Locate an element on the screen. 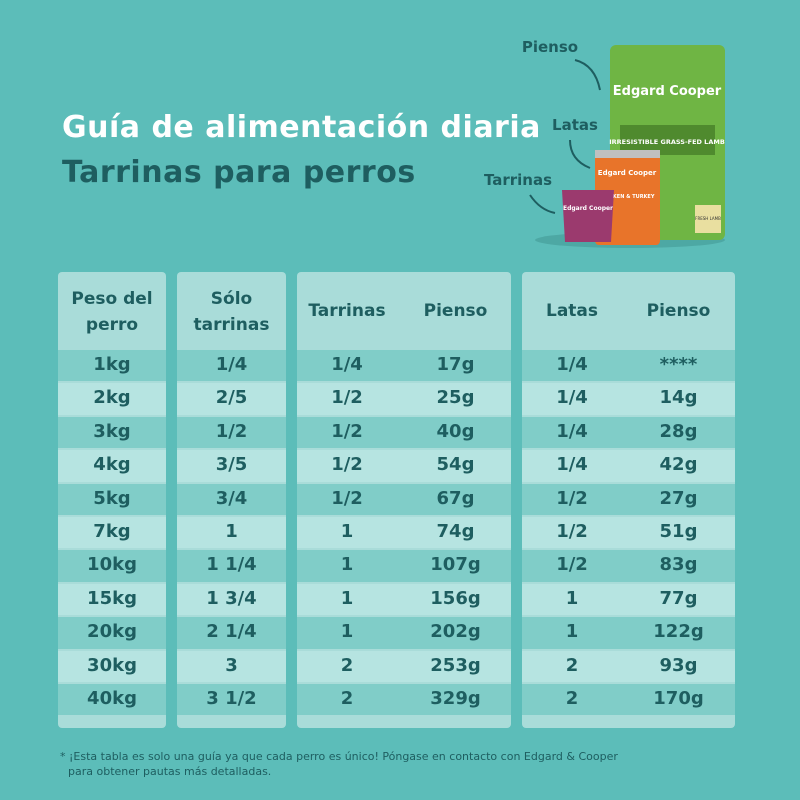 The image size is (800, 800). cell: 1 3/4 is located at coordinates (231, 598).